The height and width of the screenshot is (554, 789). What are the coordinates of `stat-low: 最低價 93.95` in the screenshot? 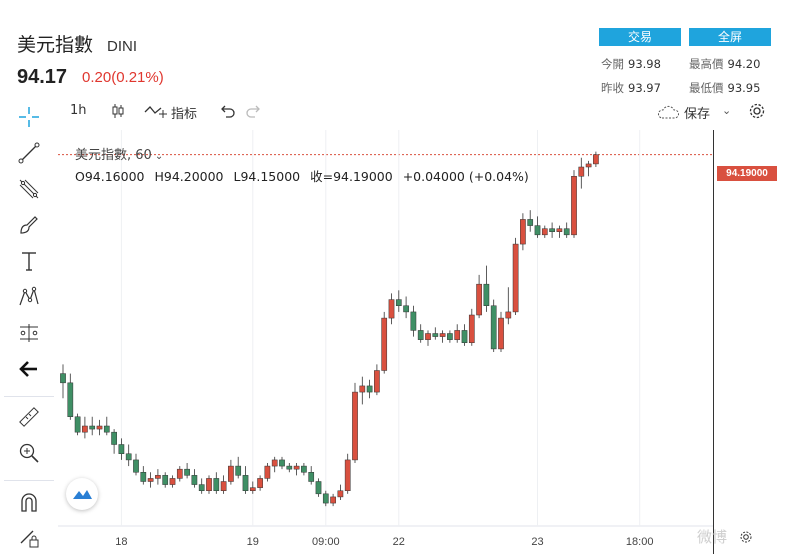 It's located at (725, 88).